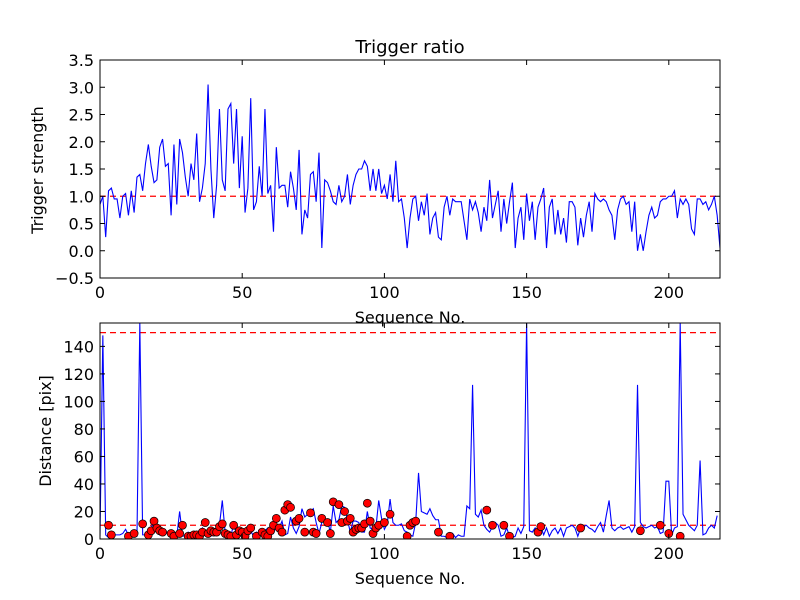  Describe the element at coordinates (78, 346) in the screenshot. I see `bottom-y-tick-label: 140` at that location.